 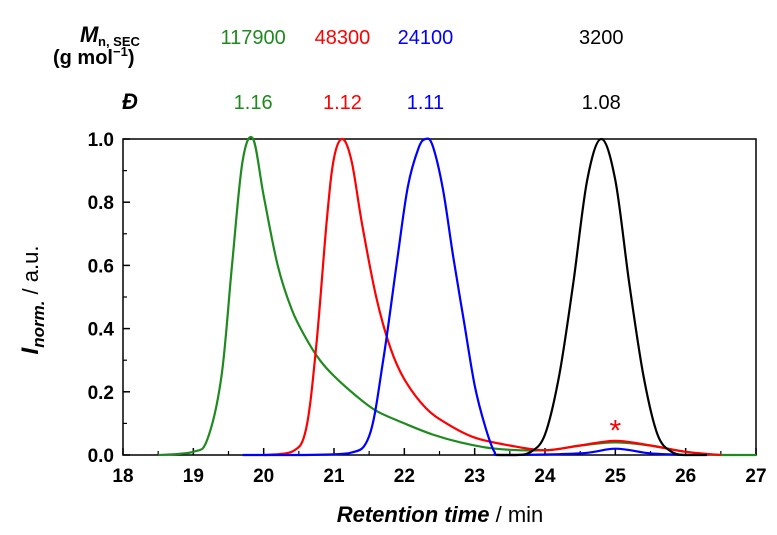 I want to click on y-tick-label: 0.8, so click(x=101, y=203).